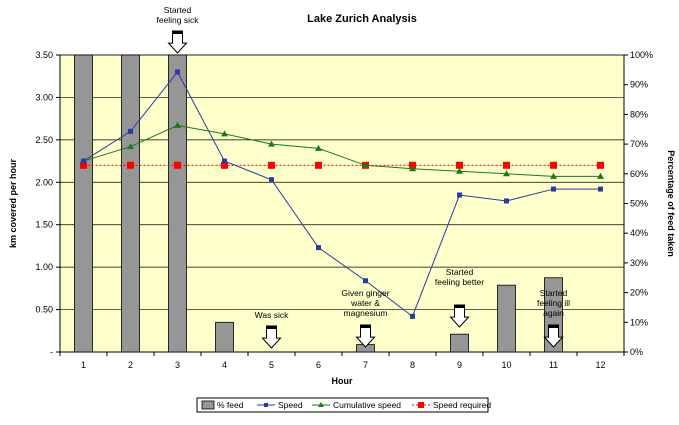 The height and width of the screenshot is (425, 679). What do you see at coordinates (639, 322) in the screenshot?
I see `y2-tick-label: 10%` at bounding box center [639, 322].